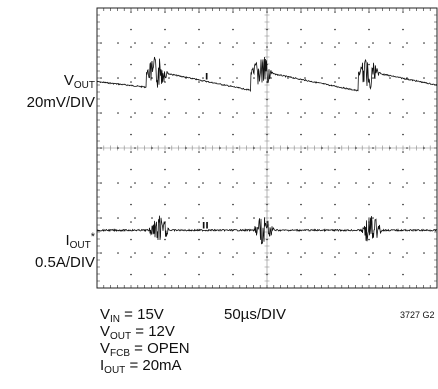 The height and width of the screenshot is (389, 438). What do you see at coordinates (145, 349) in the screenshot?
I see `condition-vfcb: VFCB = OPEN` at bounding box center [145, 349].